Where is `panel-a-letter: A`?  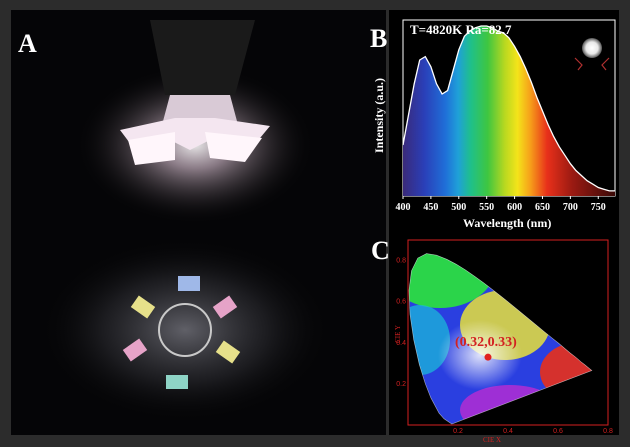
panel-a-letter: A is located at coordinates (27, 43).